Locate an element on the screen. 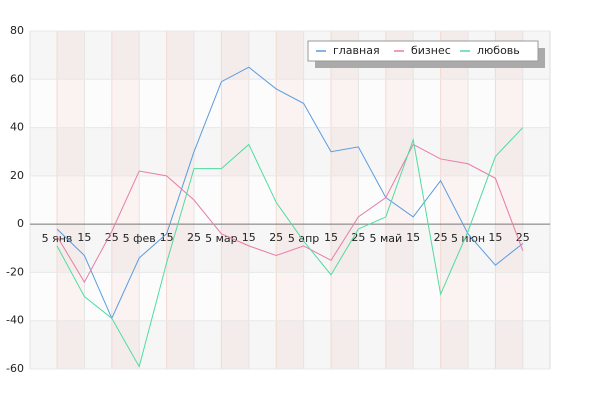 Image resolution: width=600 pixels, height=404 pixels. x-tick-label: 5 фев is located at coordinates (139, 238).